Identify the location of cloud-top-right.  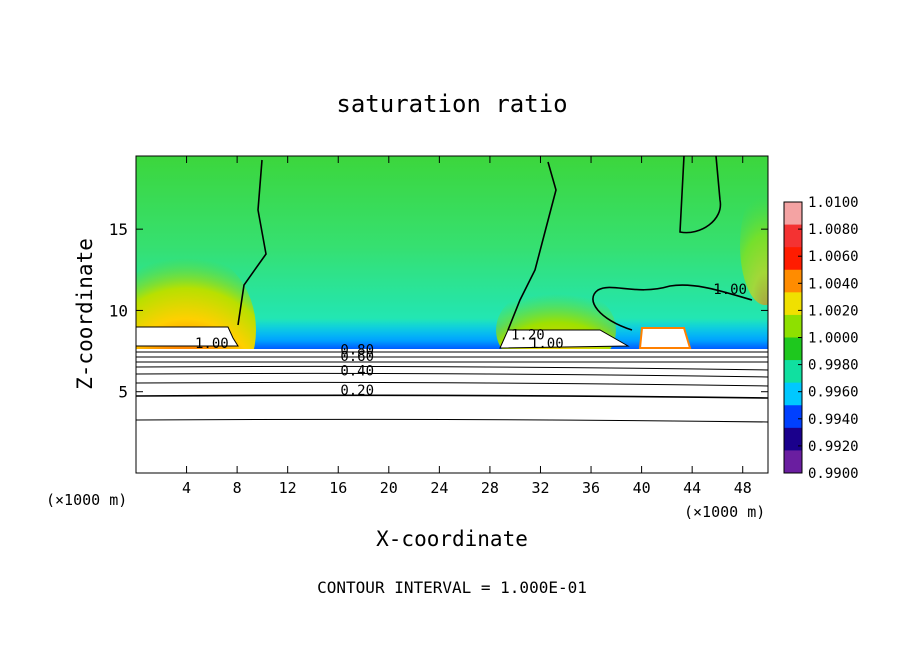
(665, 338).